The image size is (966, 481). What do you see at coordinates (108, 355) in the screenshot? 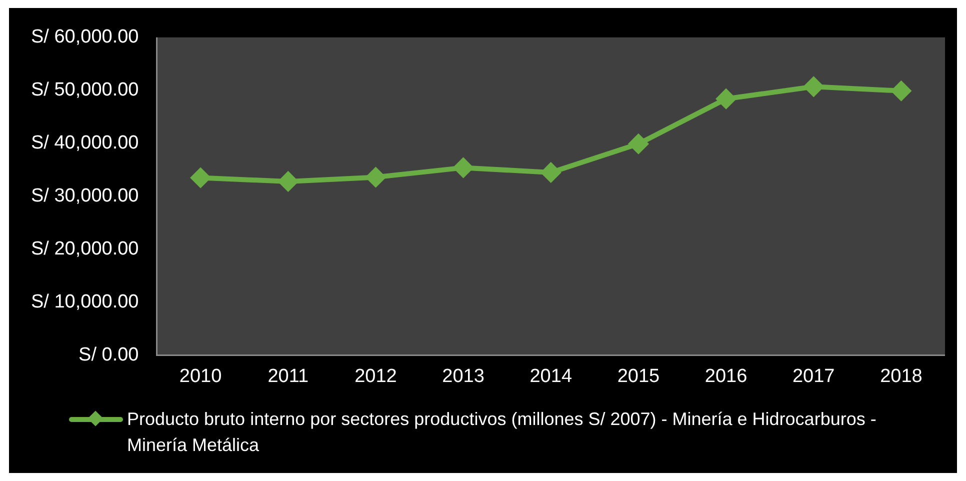
I see `y-tick-label: S/ 0.00` at bounding box center [108, 355].